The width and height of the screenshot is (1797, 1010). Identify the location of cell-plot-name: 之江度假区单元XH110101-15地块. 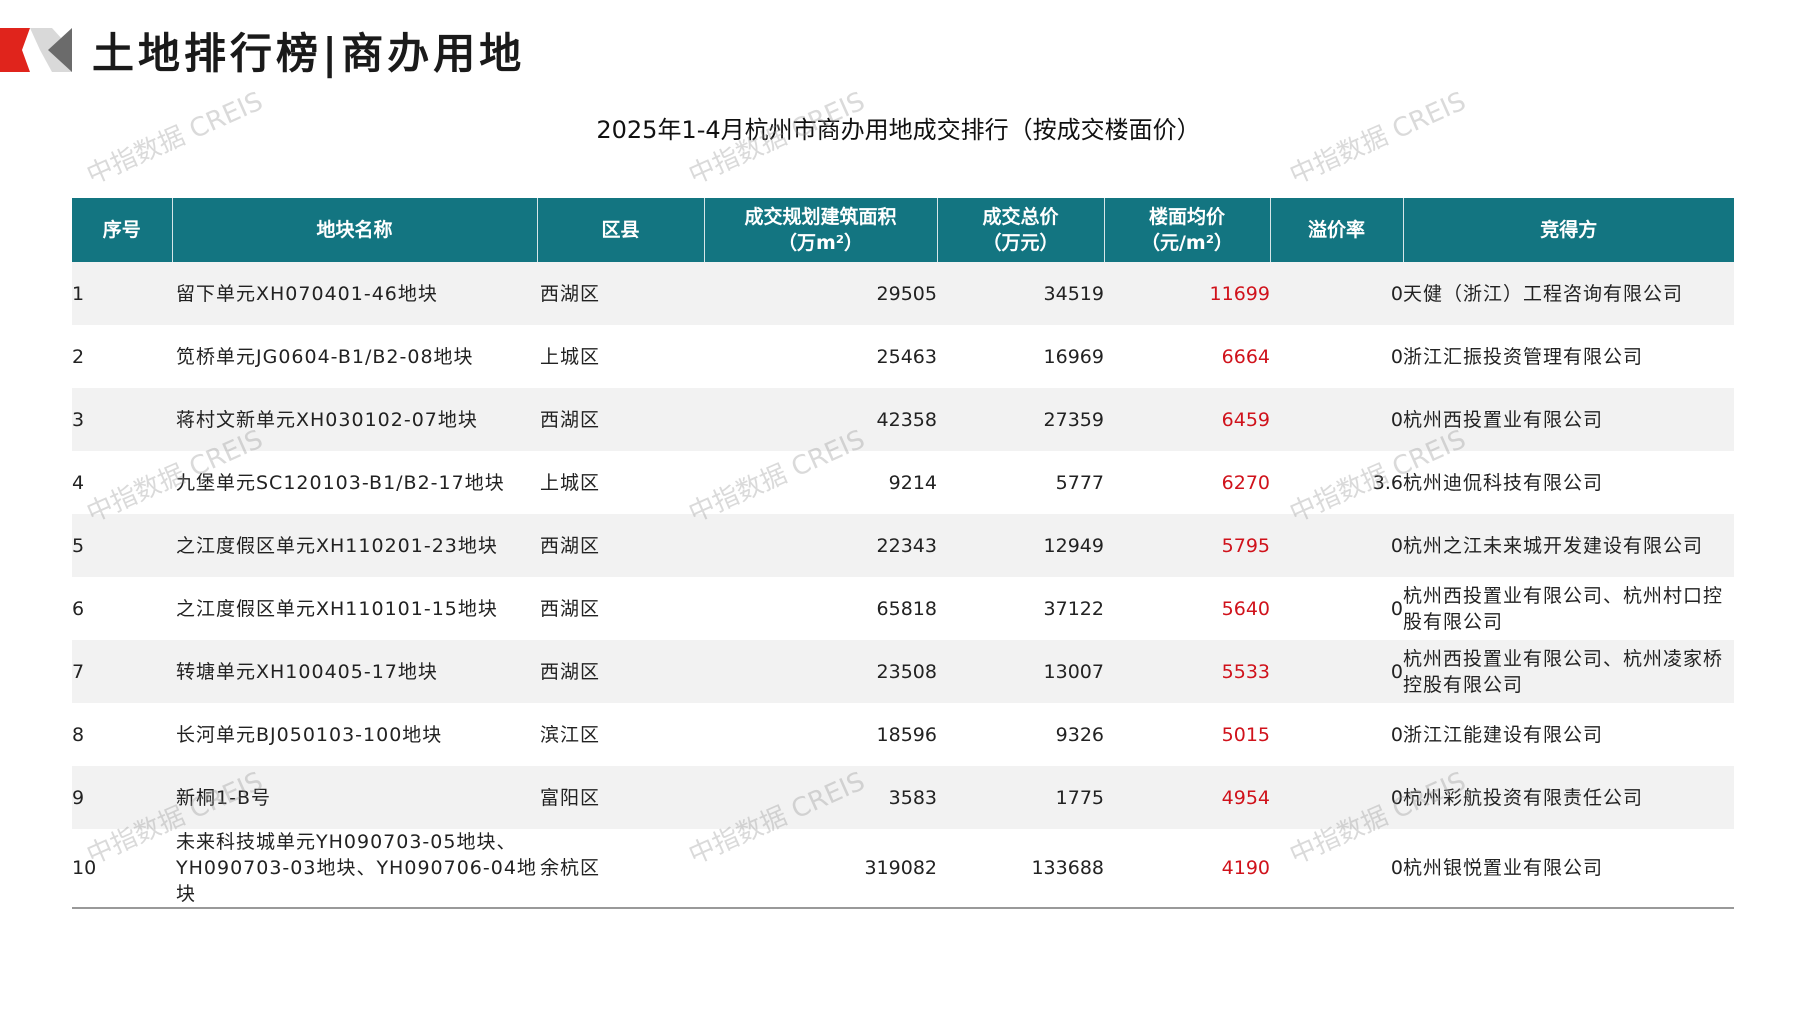
(354, 608).